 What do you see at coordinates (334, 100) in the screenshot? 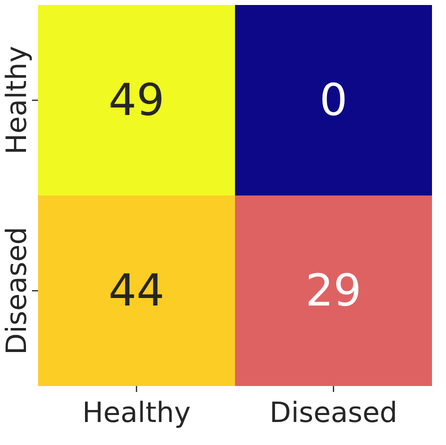
I see `data-label: 0` at bounding box center [334, 100].